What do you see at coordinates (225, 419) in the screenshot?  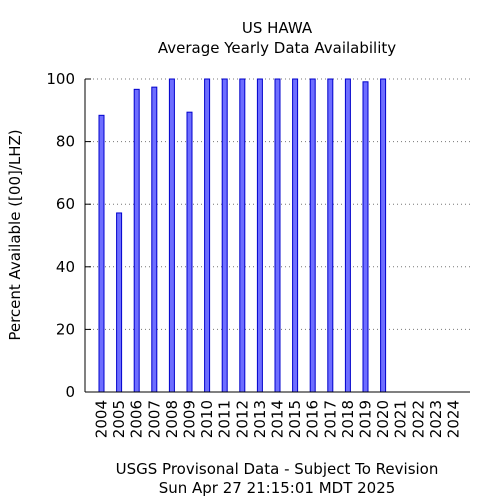 I see `x-tick-label: 2011` at bounding box center [225, 419].